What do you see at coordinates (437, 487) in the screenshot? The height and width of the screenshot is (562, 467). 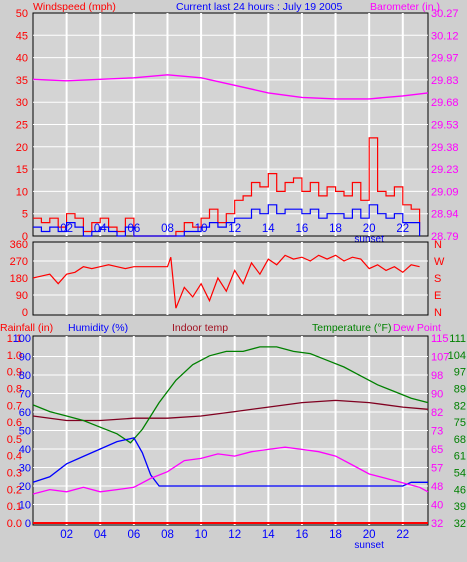 I see `dewpoint-tick-label: 48` at bounding box center [437, 487].